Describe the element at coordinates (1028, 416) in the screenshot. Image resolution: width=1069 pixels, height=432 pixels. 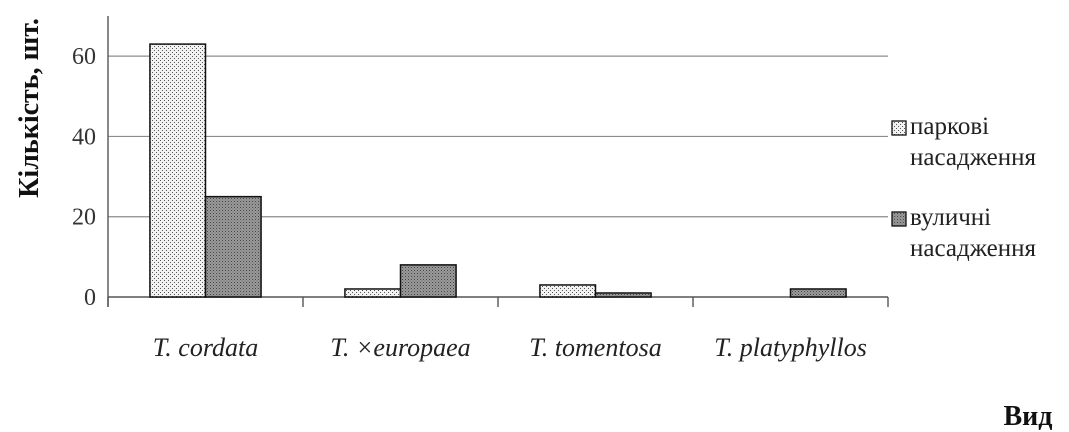
I see `x-axis-title: Вид` at that location.